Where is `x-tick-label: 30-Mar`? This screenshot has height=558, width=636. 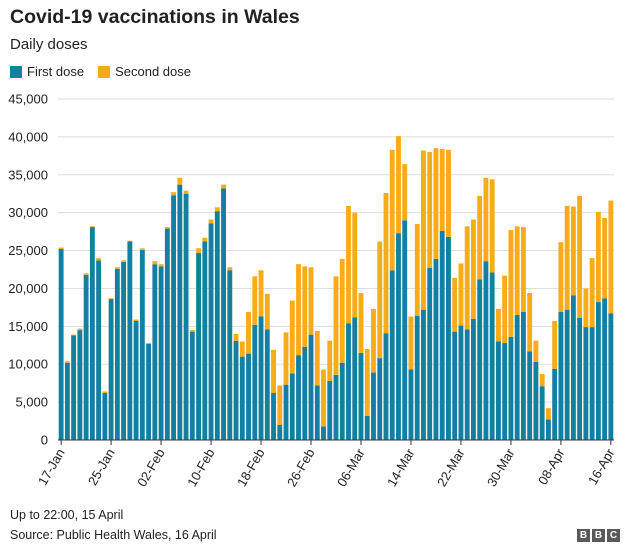 x-tick-label: 30-Mar is located at coordinates (501, 467).